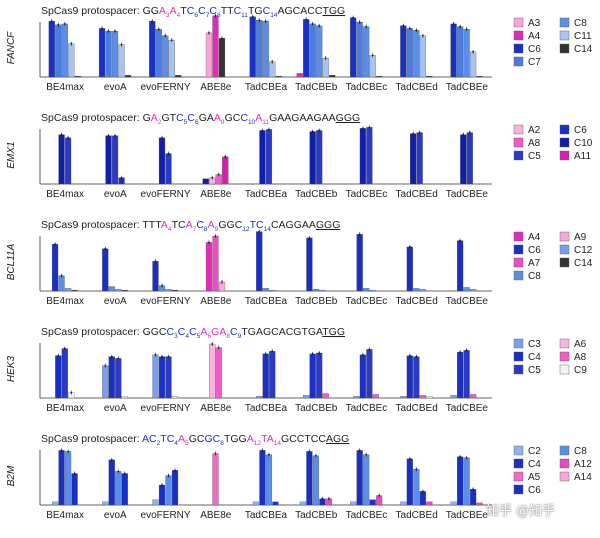 This screenshot has width=600, height=538. What do you see at coordinates (564, 369) in the screenshot?
I see `legend-swatch-c9` at bounding box center [564, 369].